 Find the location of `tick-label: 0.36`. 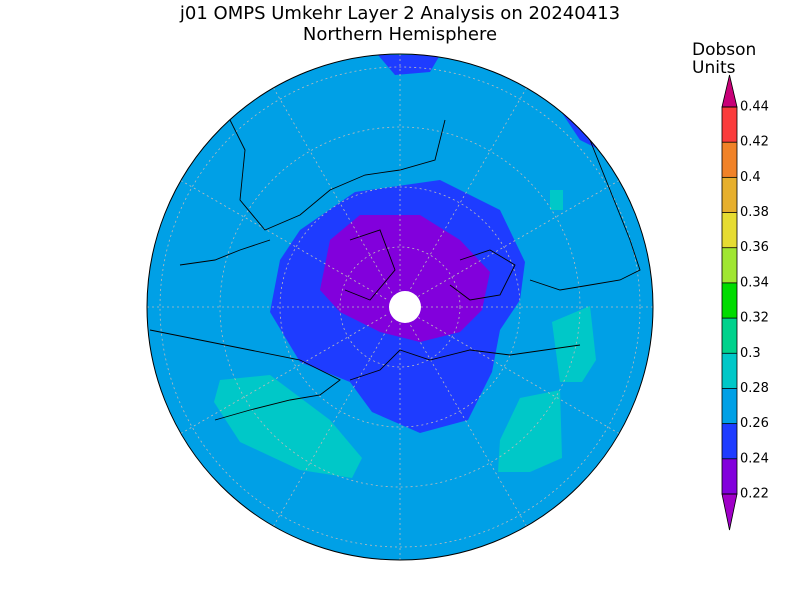

tick-label: 0.36 is located at coordinates (754, 247).